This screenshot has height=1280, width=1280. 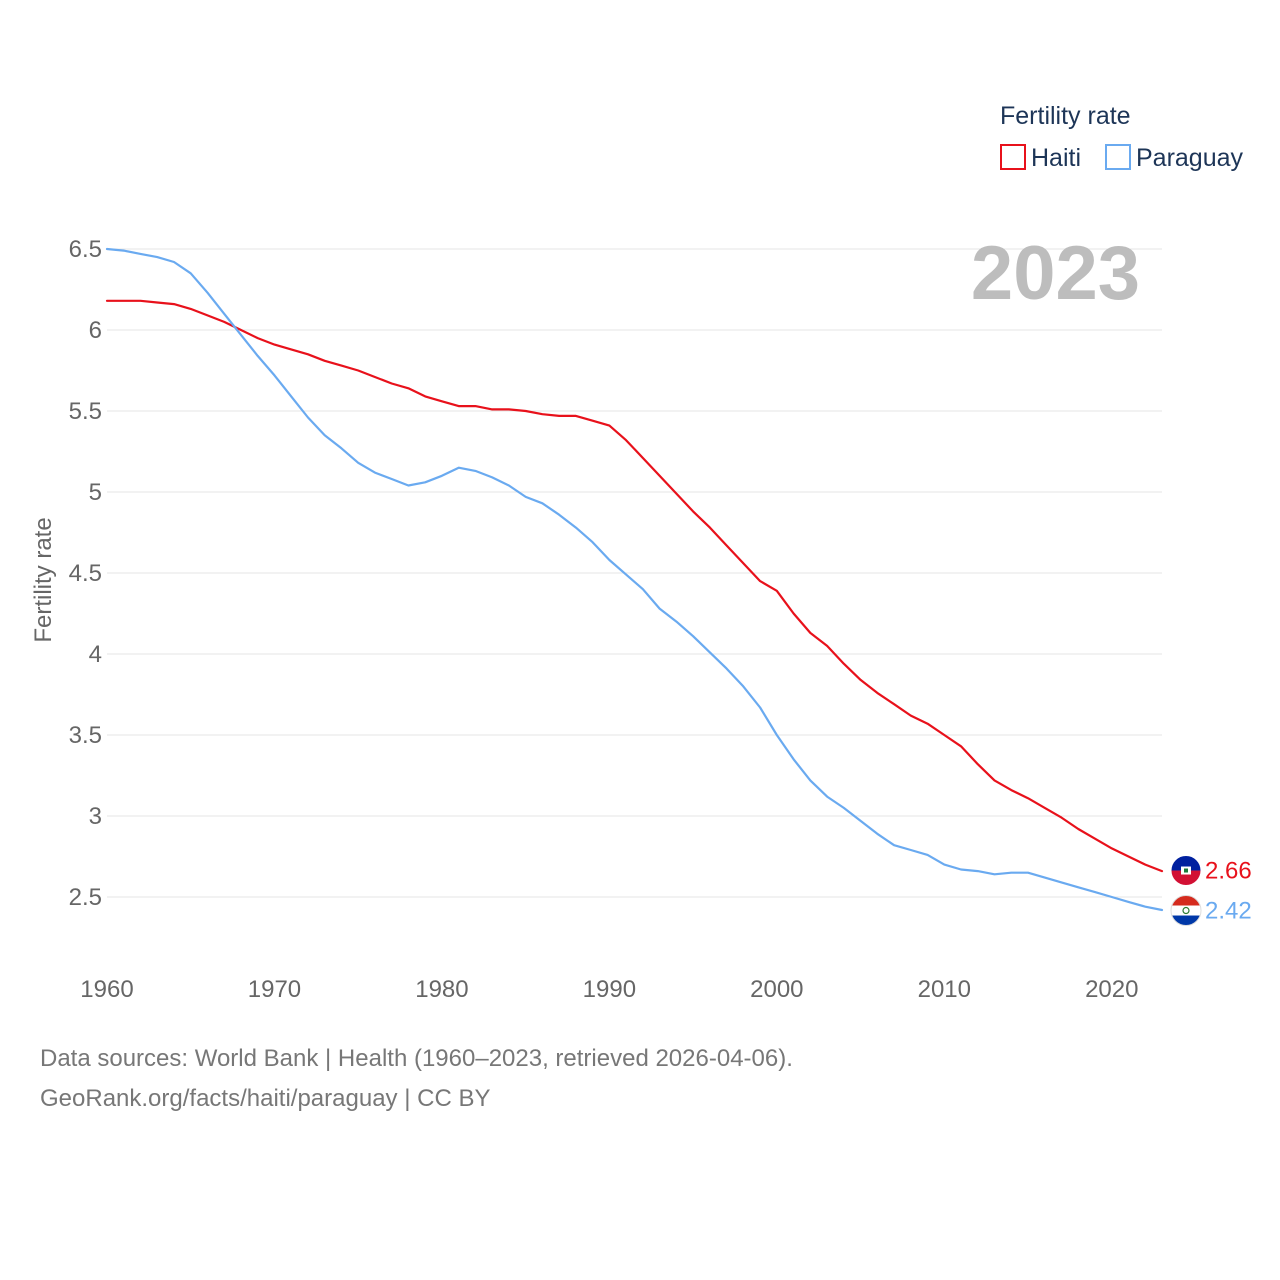 I want to click on x-tick-label: 2000, so click(x=776, y=989).